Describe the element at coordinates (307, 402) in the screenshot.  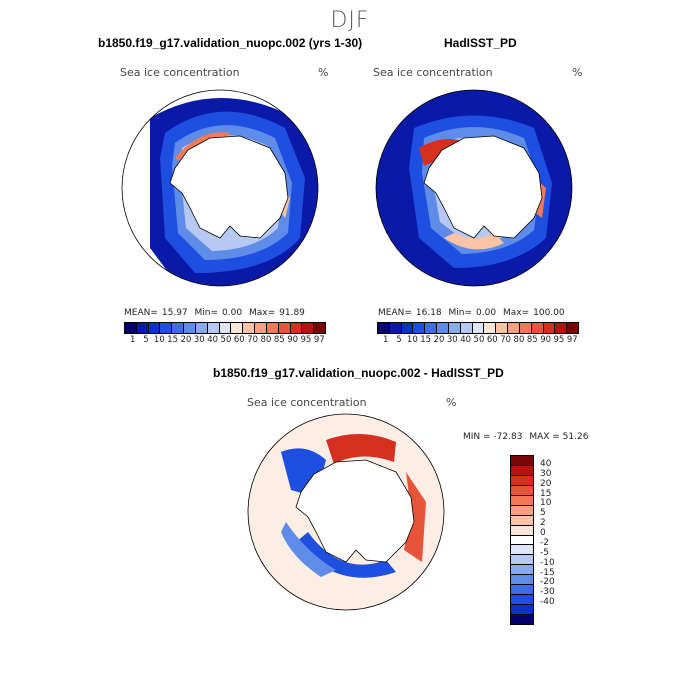
I see `diff-variable-label: Sea ice concentration` at that location.